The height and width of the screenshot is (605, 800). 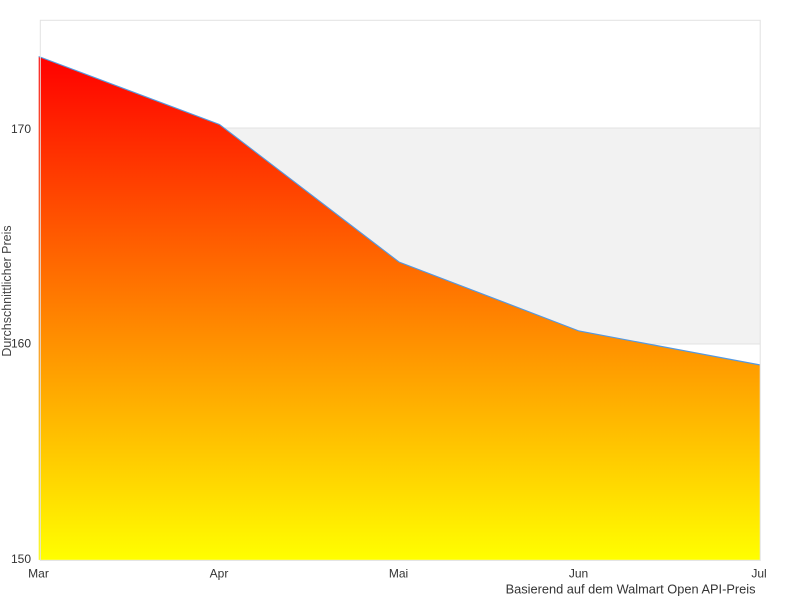 What do you see at coordinates (38, 574) in the screenshot?
I see `svg-text: Mar` at bounding box center [38, 574].